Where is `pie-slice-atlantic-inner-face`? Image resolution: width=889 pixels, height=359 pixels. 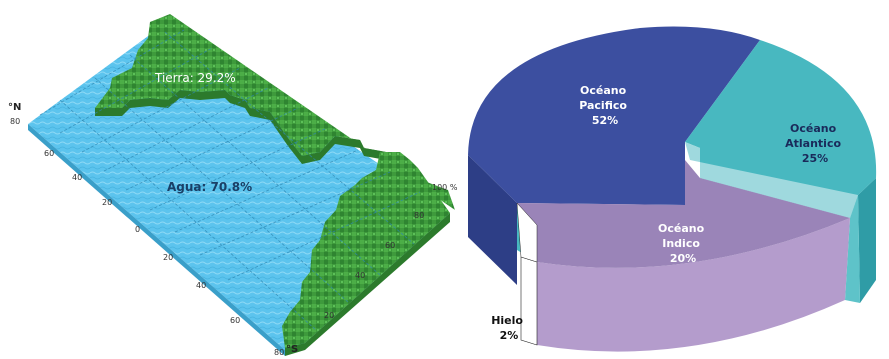
pie-slice-atlantic-inner-face is located at coordinates (771, 180).